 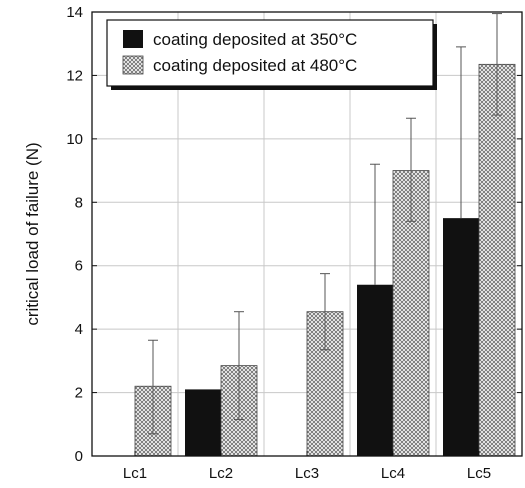 I want to click on y-tick-label: 0, so click(x=79, y=456).